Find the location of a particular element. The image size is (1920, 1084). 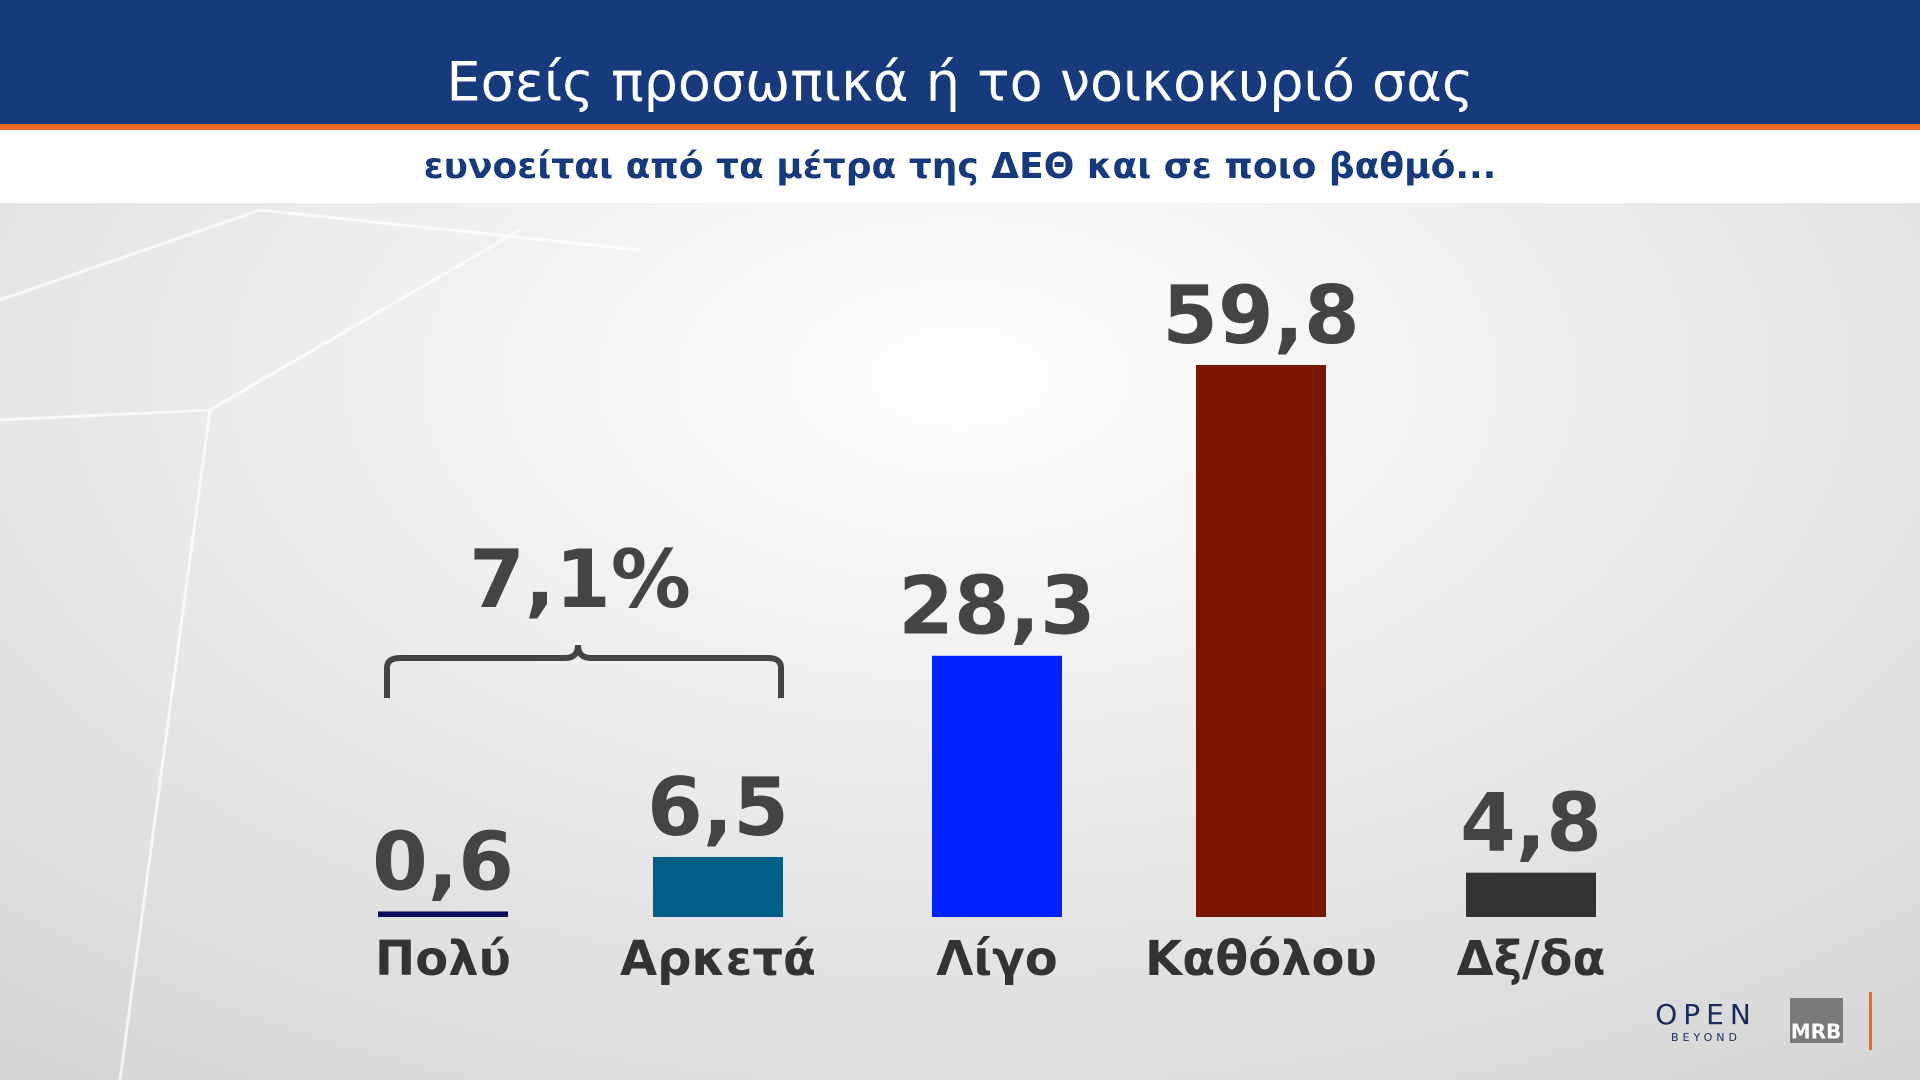

subtitle-band is located at coordinates (960, 166).